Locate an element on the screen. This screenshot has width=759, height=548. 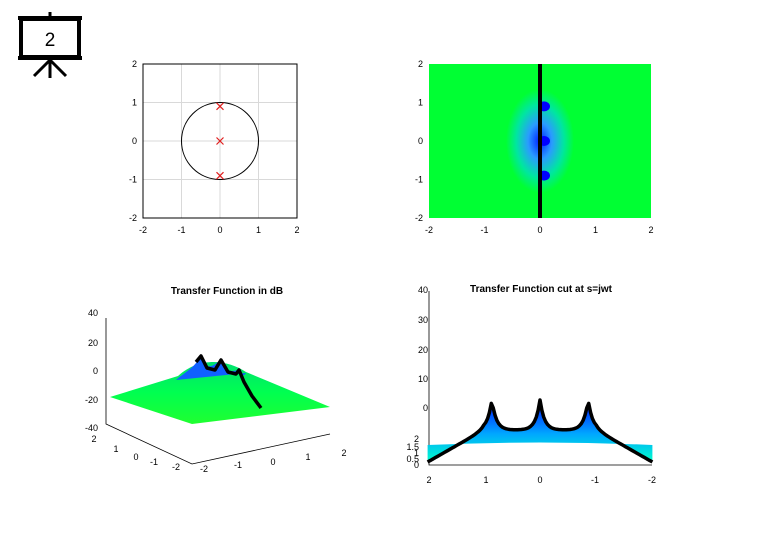
y-tick-label: 1.5 is located at coordinates (412, 447).